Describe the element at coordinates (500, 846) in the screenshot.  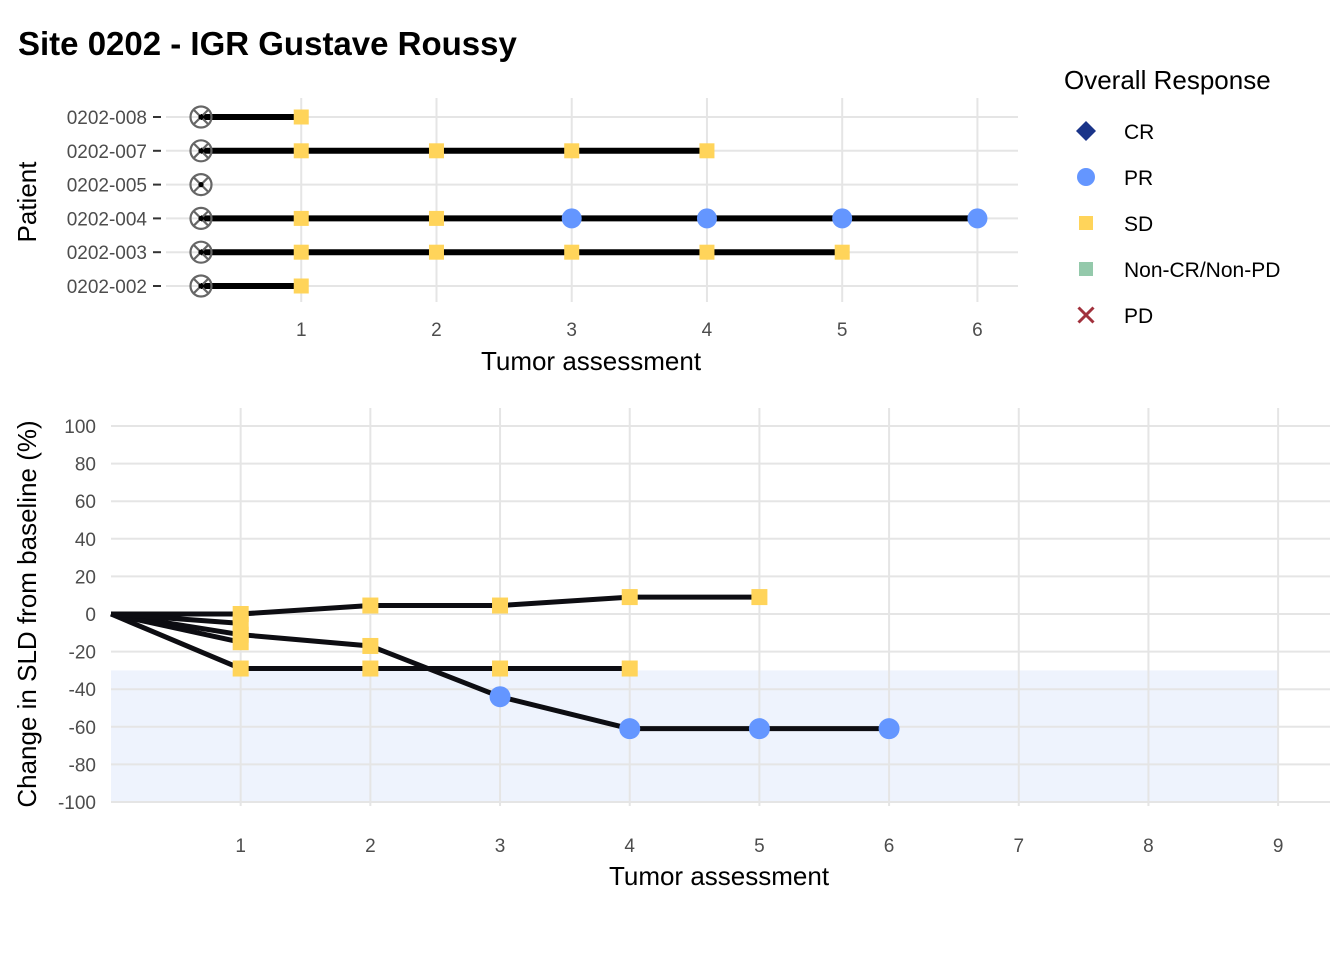
I see `sld-x-tick-label: 3` at that location.